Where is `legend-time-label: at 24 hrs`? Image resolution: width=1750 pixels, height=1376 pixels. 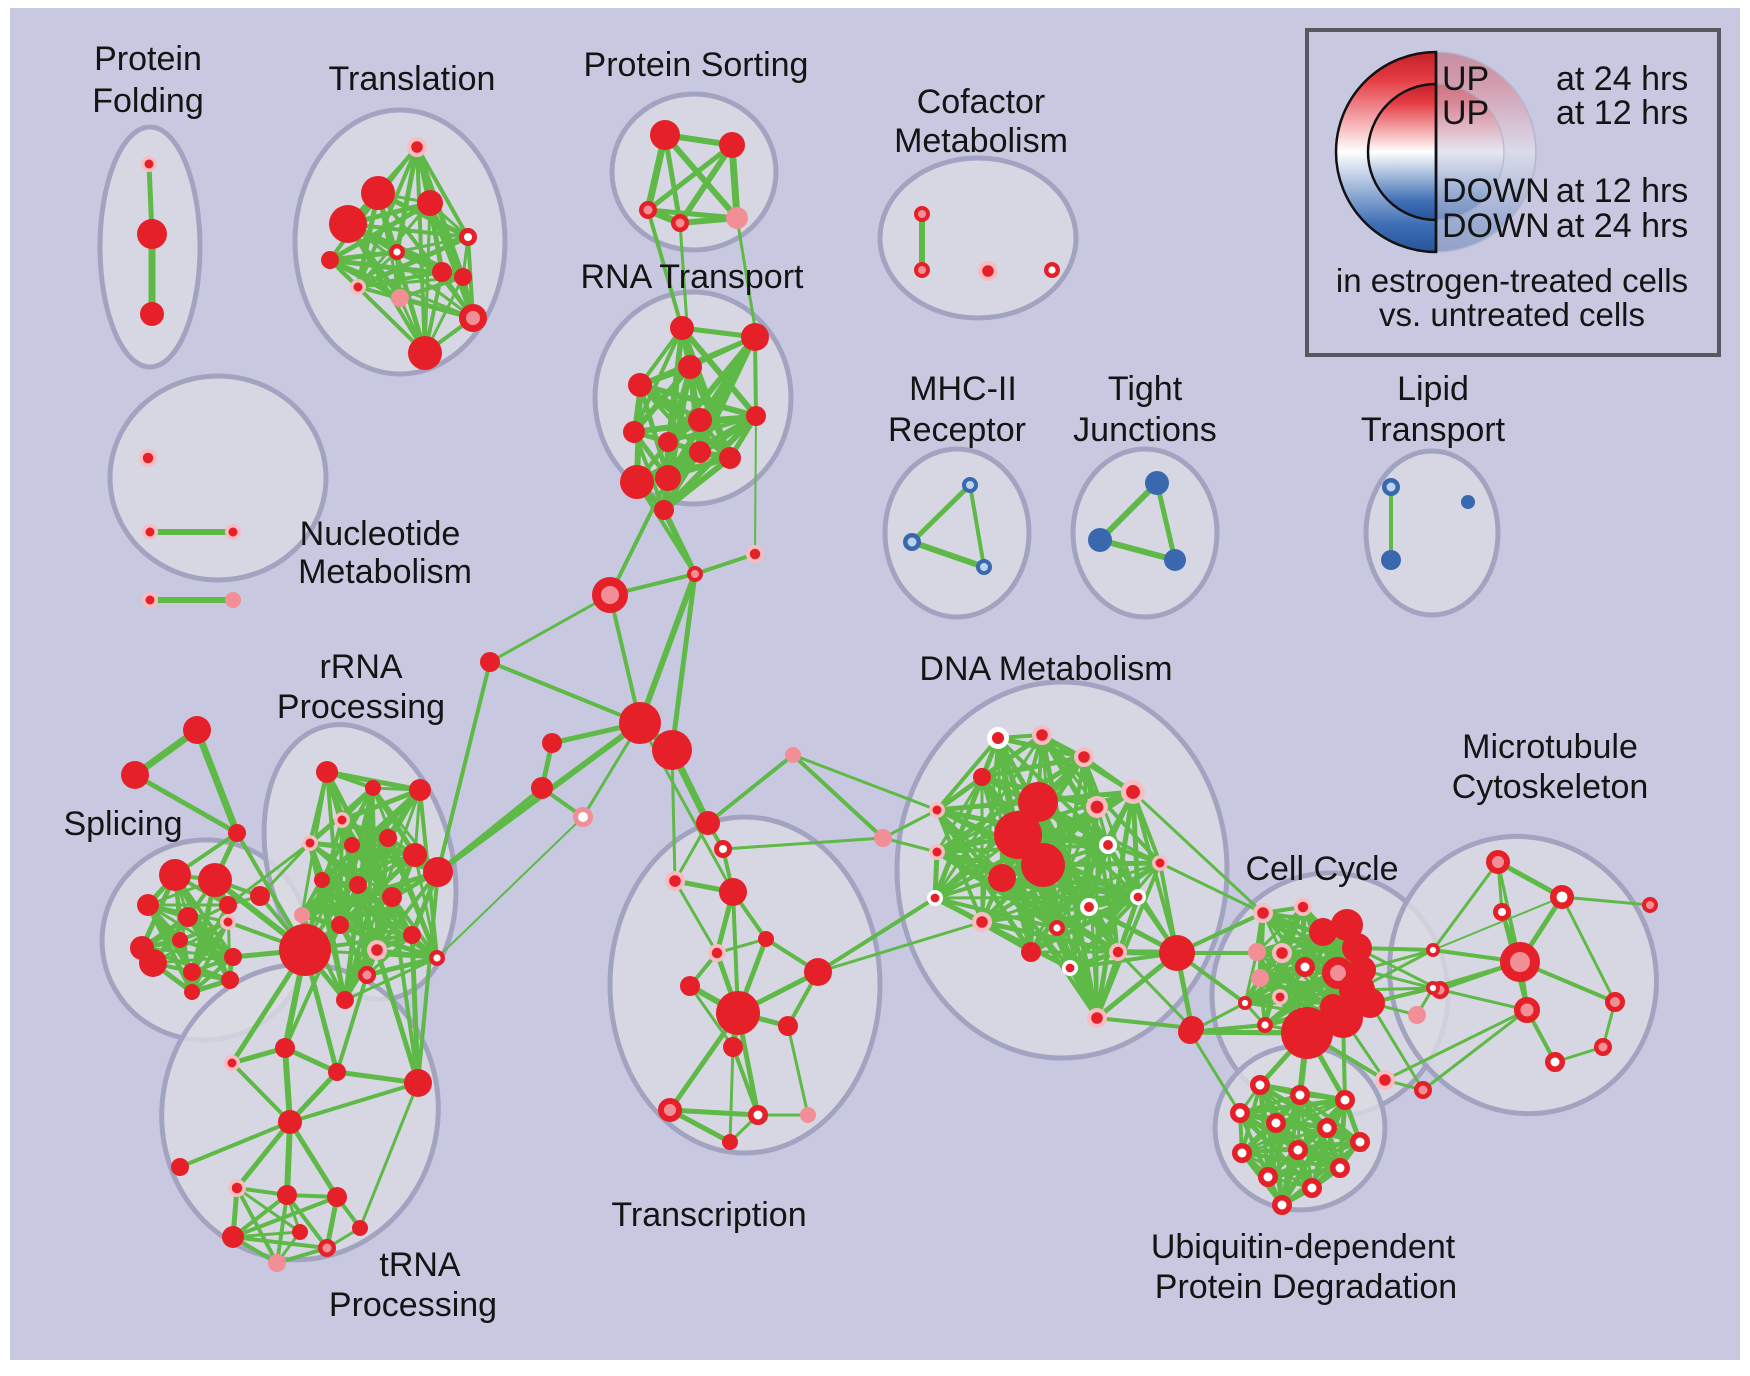 legend-time-label: at 24 hrs is located at coordinates (1622, 79).